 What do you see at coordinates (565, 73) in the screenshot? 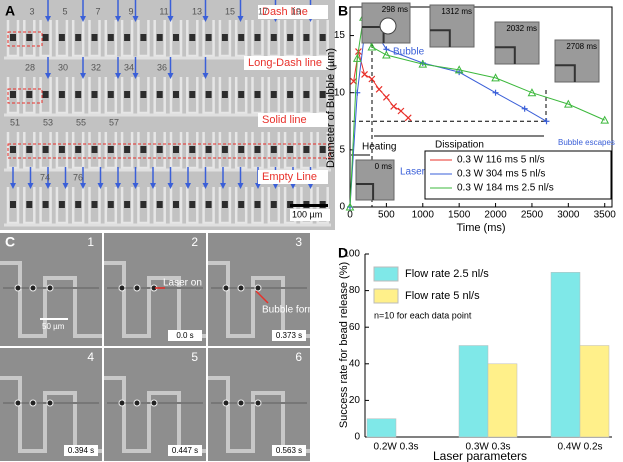
I see `inset-channel` at bounding box center [565, 73].